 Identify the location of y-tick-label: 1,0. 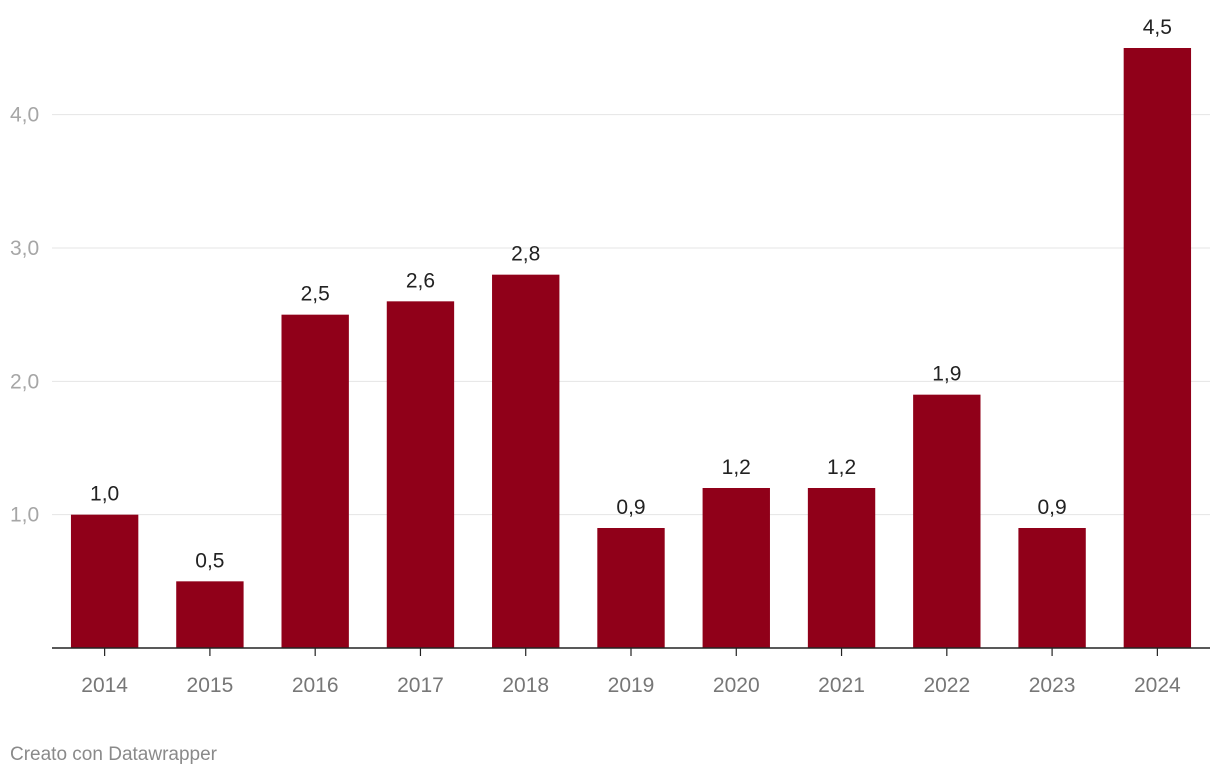
(24, 515).